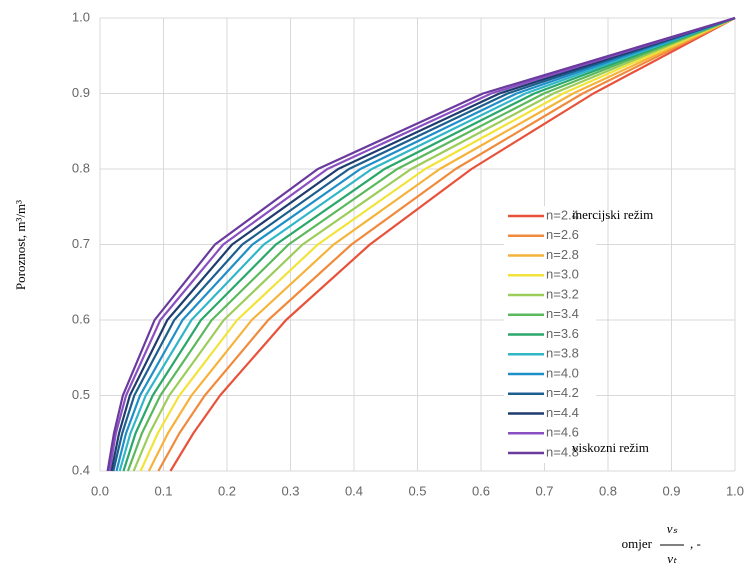  What do you see at coordinates (671, 490) in the screenshot?
I see `x-tick-label: 0.9` at bounding box center [671, 490].